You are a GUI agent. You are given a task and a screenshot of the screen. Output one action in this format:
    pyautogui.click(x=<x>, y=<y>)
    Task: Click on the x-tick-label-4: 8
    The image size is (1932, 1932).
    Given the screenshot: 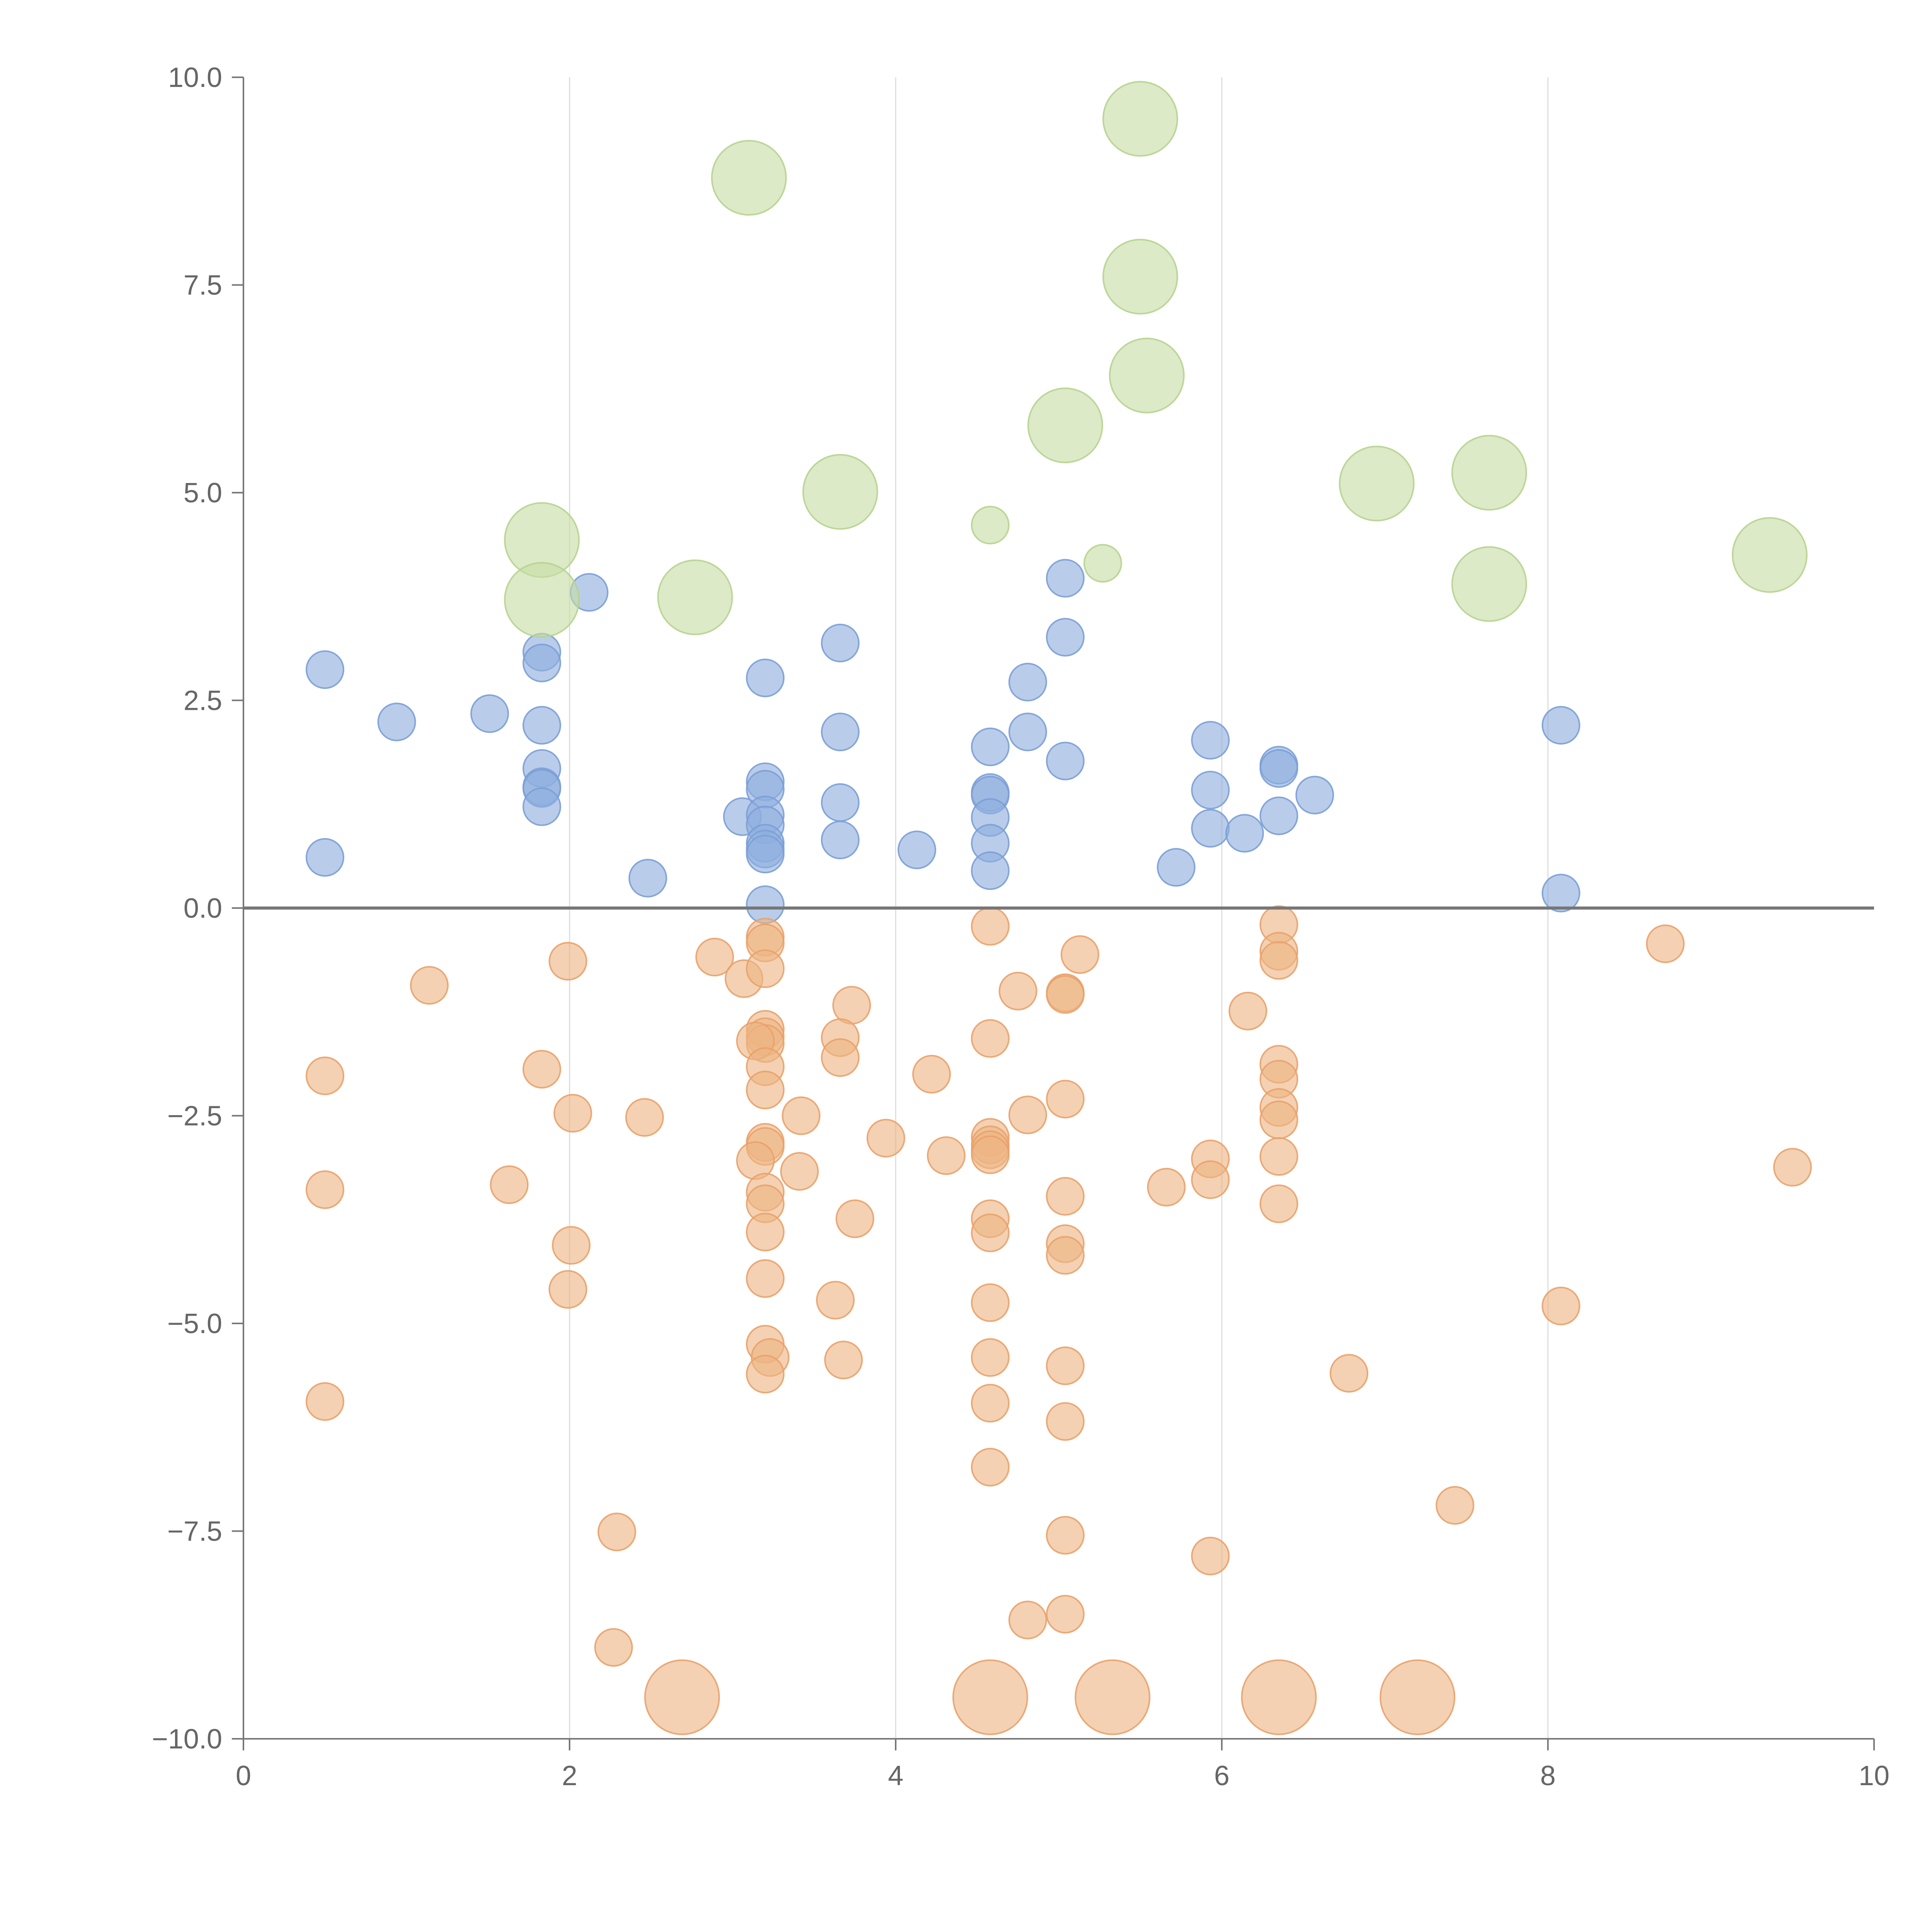 What is the action you would take?
    pyautogui.click(x=1548, y=1775)
    